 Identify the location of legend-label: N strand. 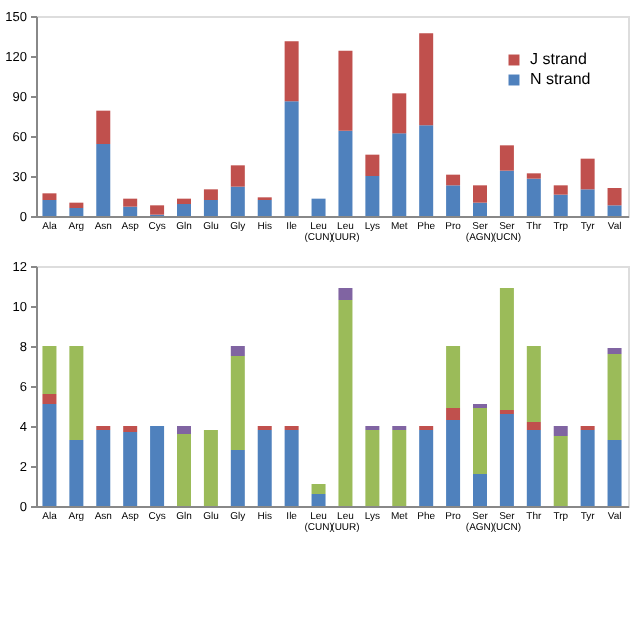
(560, 79).